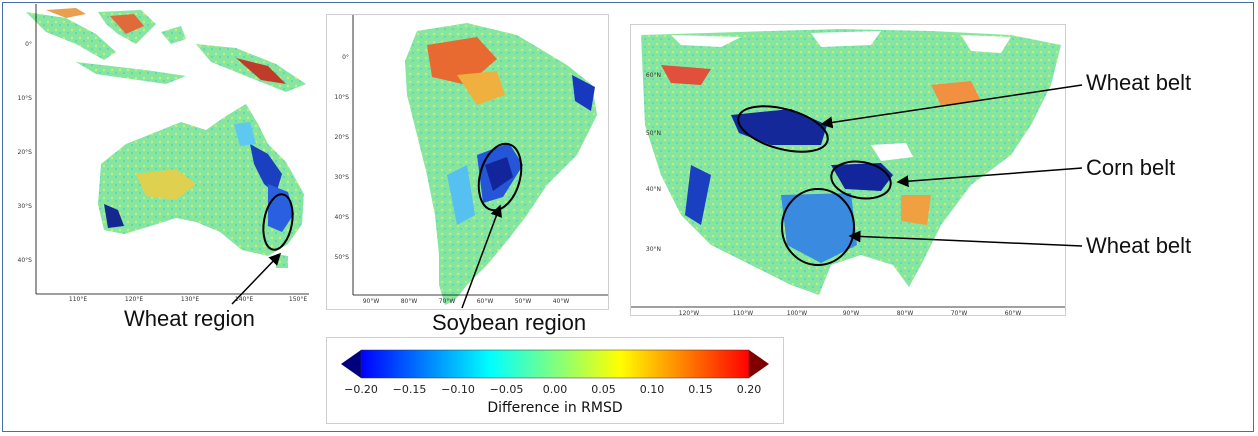  What do you see at coordinates (361, 389) in the screenshot?
I see `colorbar-tick-label: −0.20` at bounding box center [361, 389].